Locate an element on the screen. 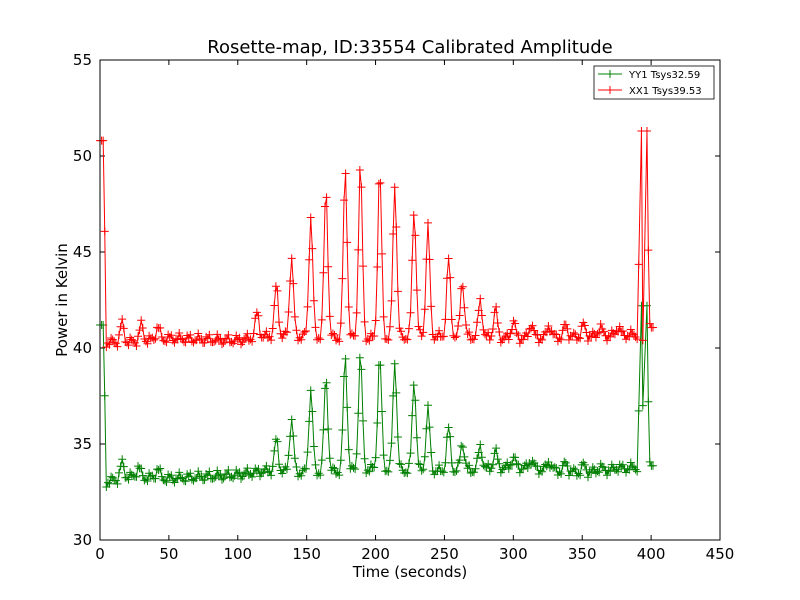  x-tick-label: 300 is located at coordinates (513, 554).